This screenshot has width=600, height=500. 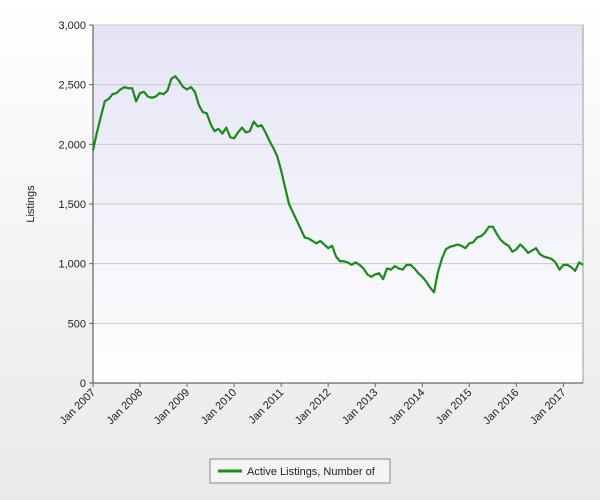 I want to click on legend: Active Listings, Number of, so click(x=300, y=471).